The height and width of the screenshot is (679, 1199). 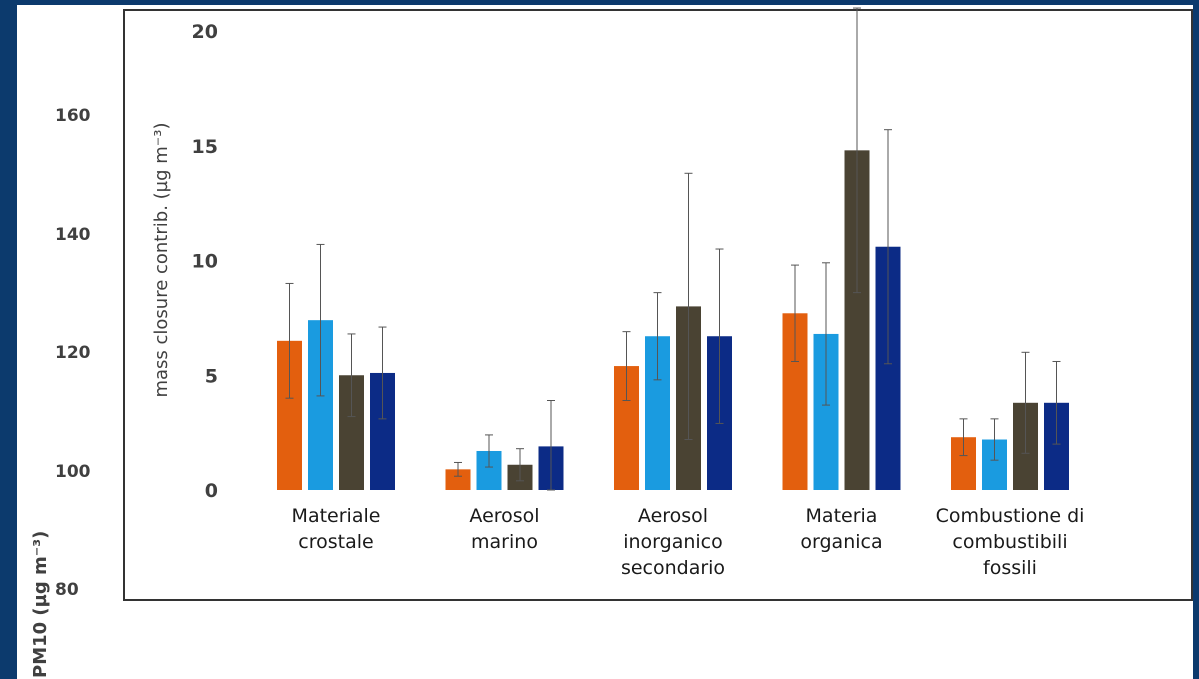 What do you see at coordinates (1196, 339) in the screenshot?
I see `slide-frame-right` at bounding box center [1196, 339].